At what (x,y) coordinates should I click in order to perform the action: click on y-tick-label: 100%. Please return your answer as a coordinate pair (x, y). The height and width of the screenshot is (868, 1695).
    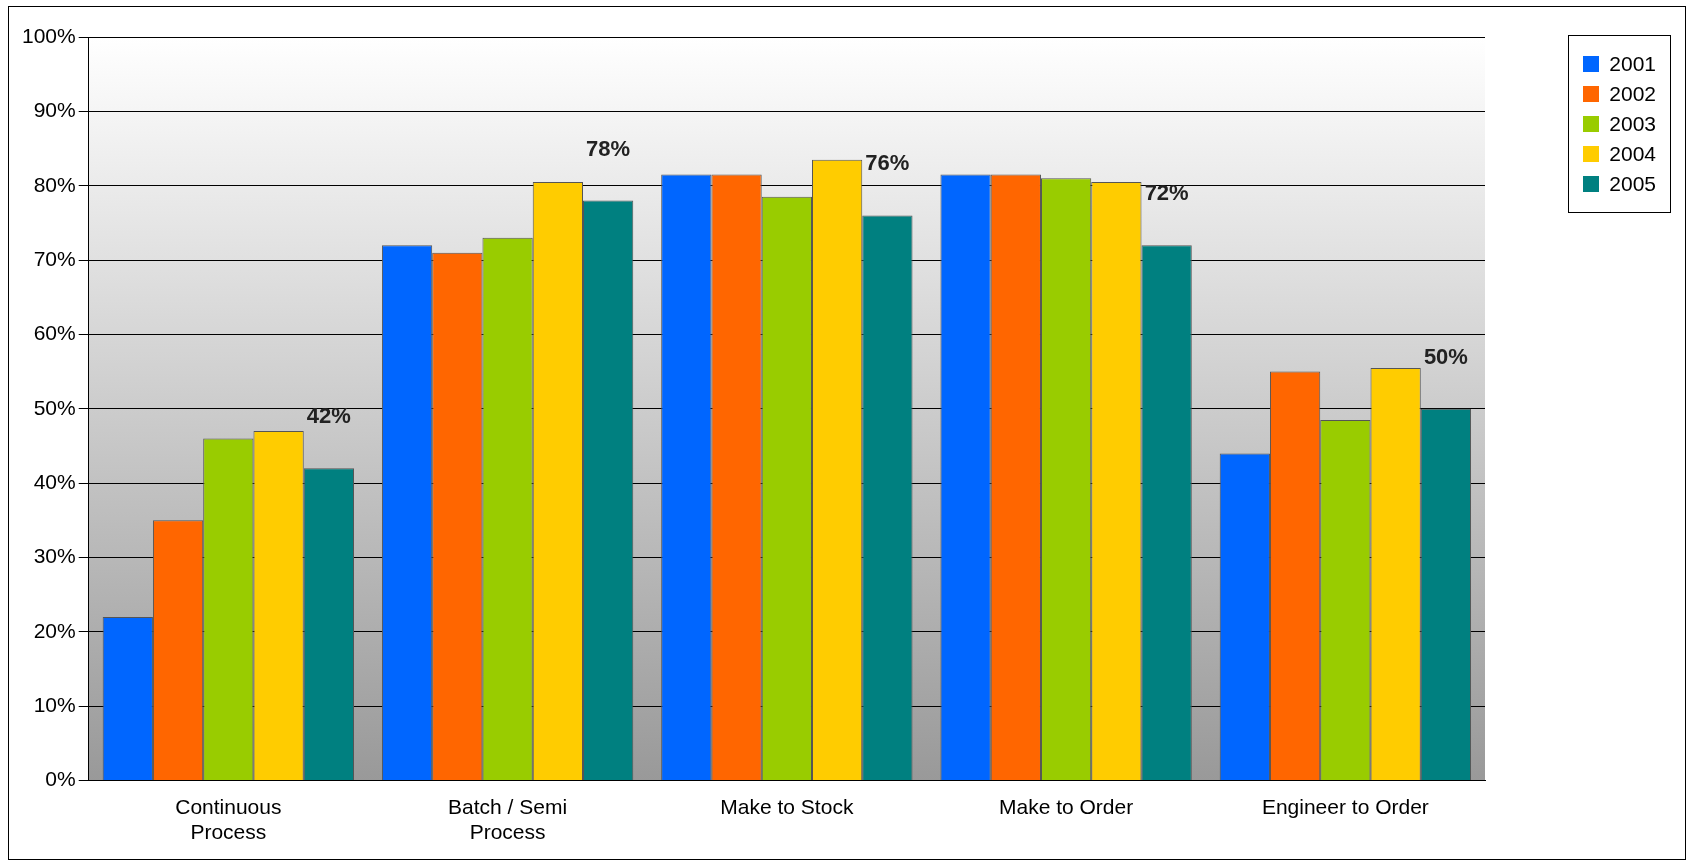
    Looking at the image, I should click on (48, 35).